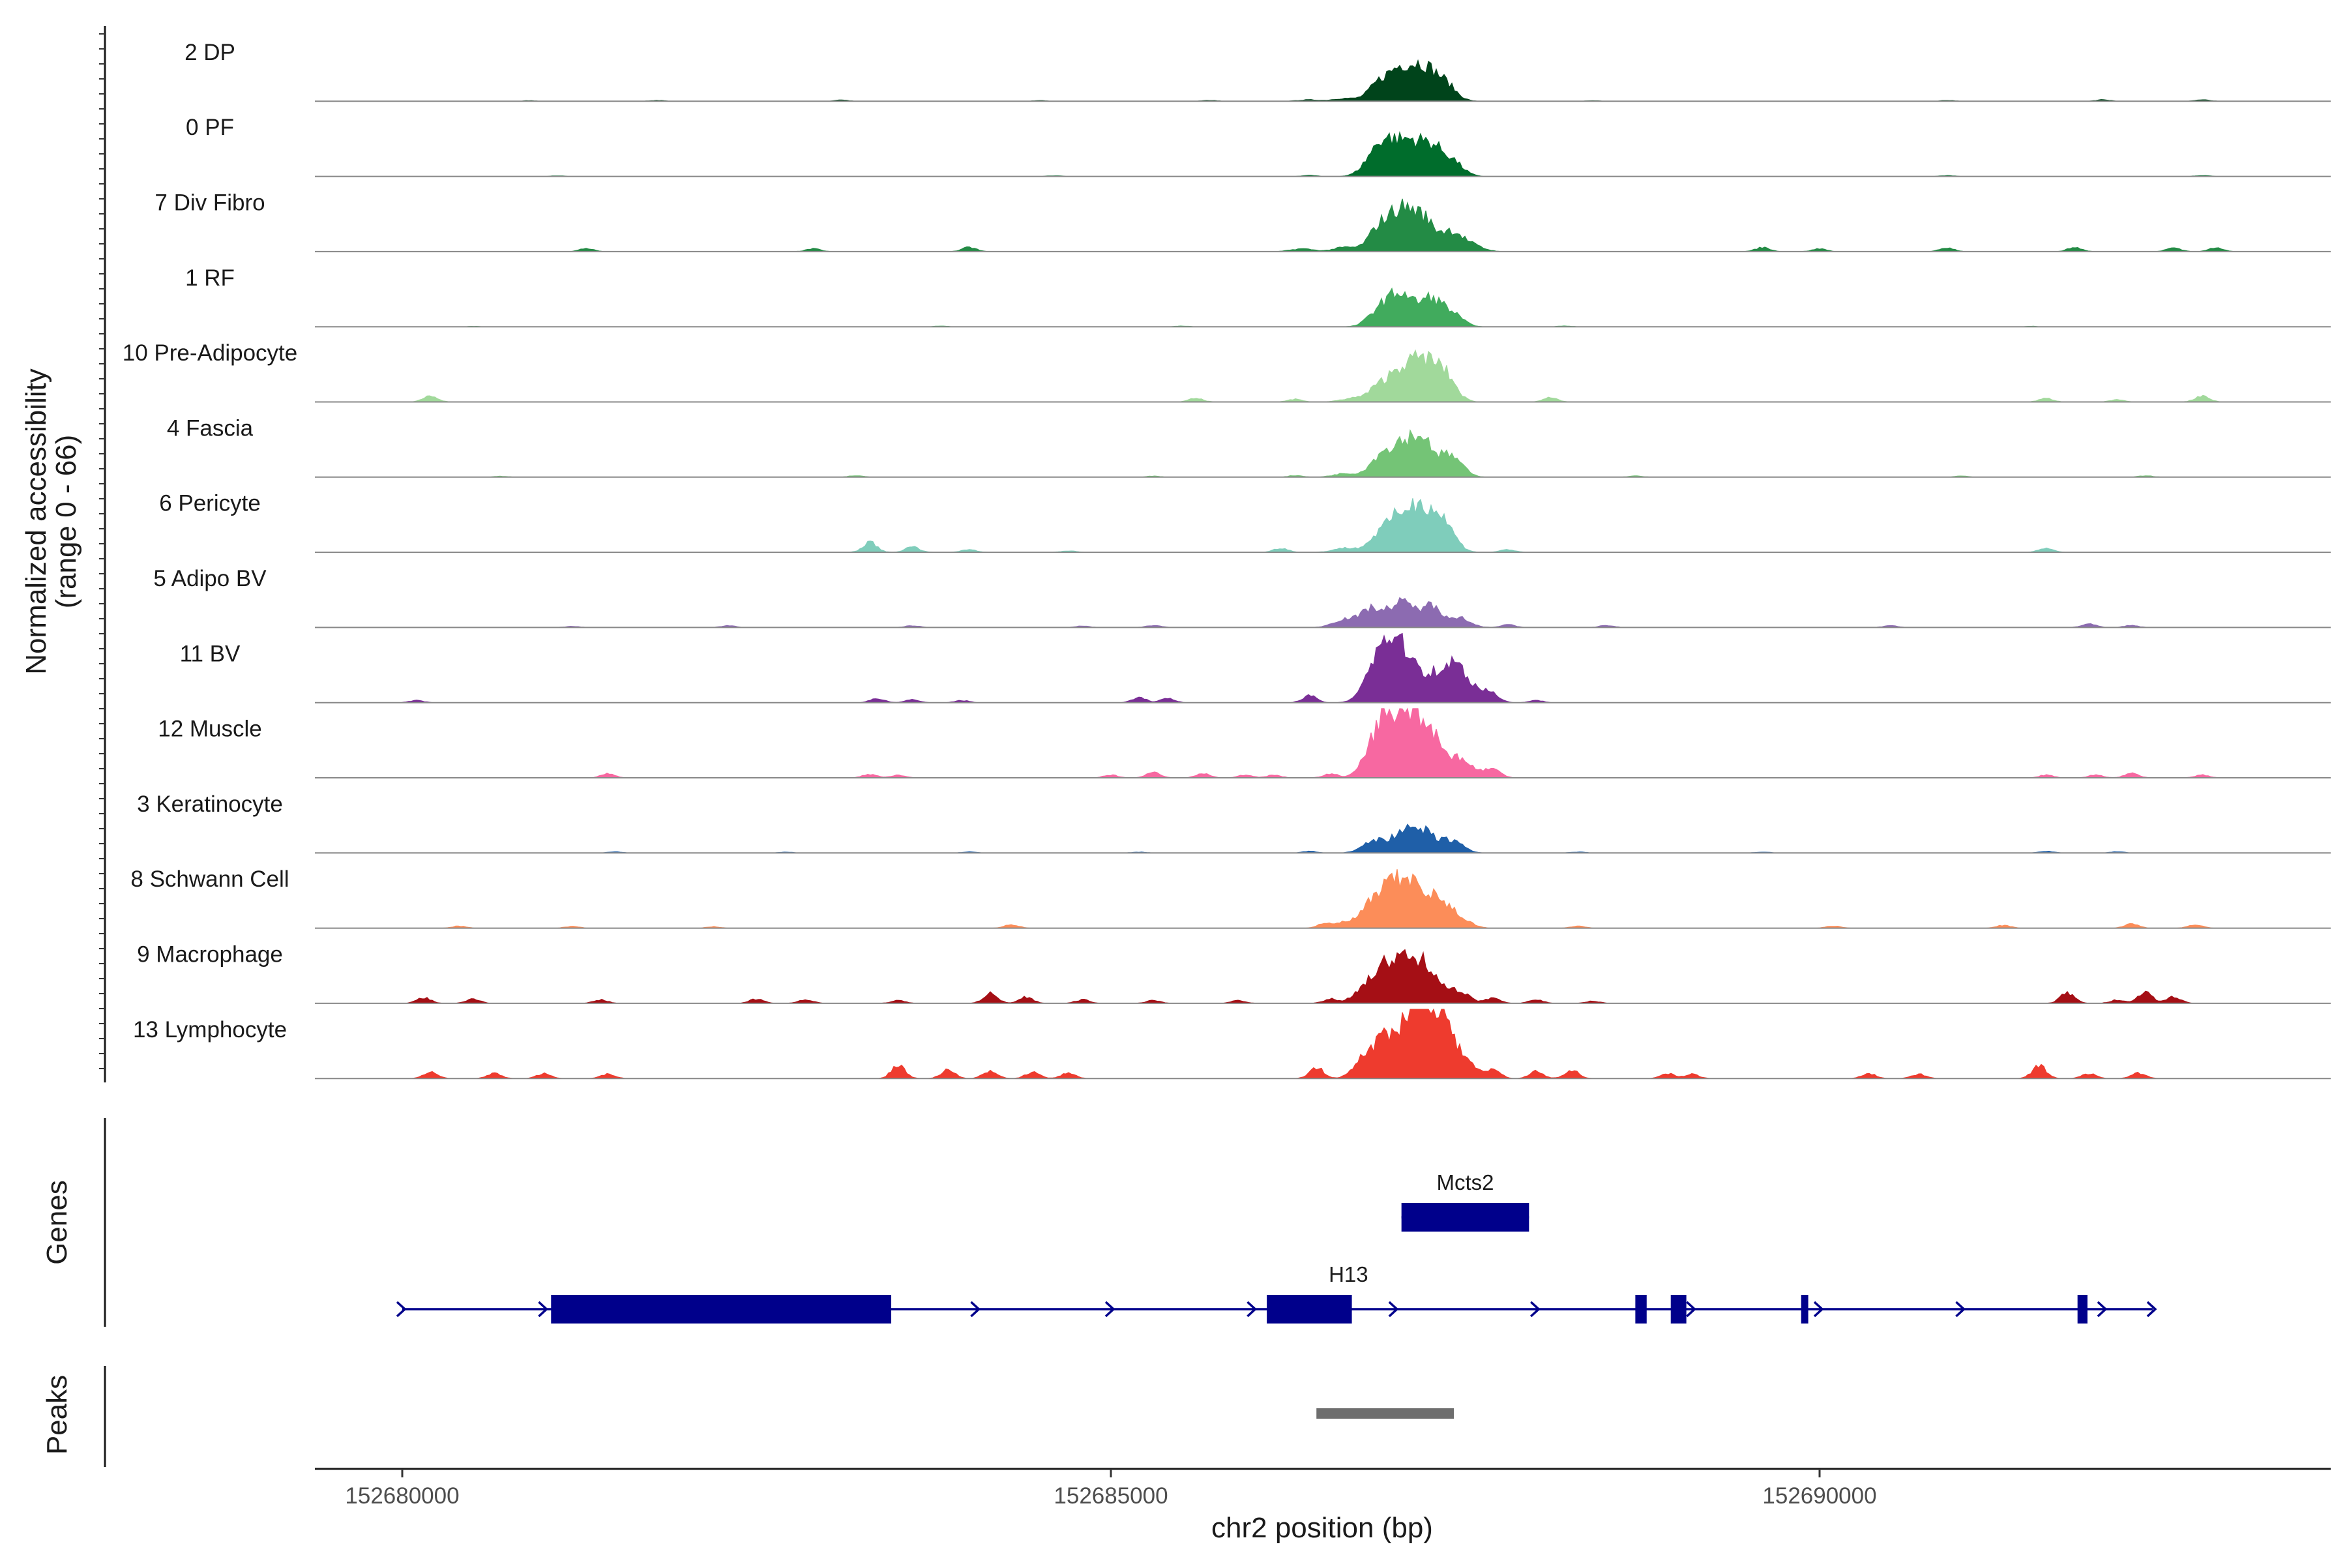  What do you see at coordinates (1465, 1182) in the screenshot?
I see `gene-label: Mcts2` at bounding box center [1465, 1182].